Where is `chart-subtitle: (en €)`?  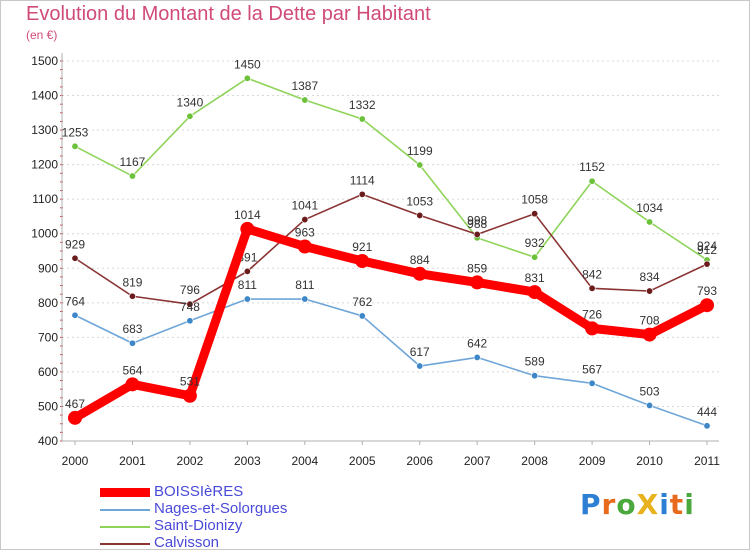
chart-subtitle: (en €) is located at coordinates (42, 35).